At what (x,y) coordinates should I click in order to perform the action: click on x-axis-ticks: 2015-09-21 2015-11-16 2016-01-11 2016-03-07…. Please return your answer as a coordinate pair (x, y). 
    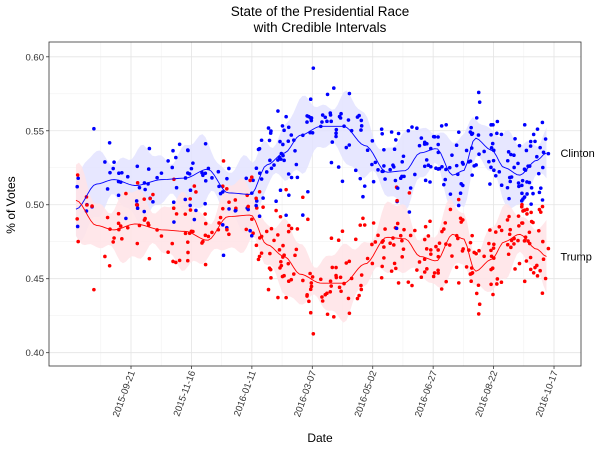
    Looking at the image, I should click on (336, 392).